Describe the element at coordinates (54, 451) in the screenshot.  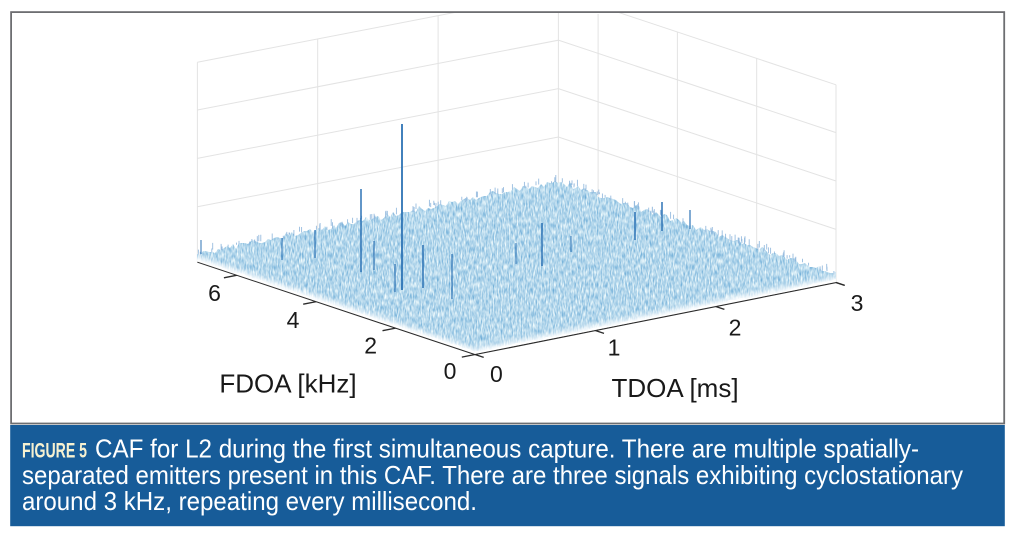
I see `svg-text: FIGURE 5` at that location.